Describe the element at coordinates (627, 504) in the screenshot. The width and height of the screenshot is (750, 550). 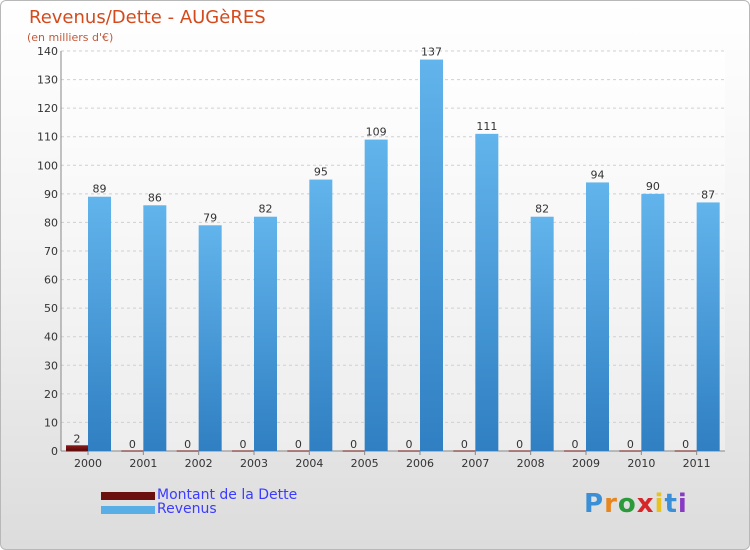
I see `logo-letter: o` at that location.